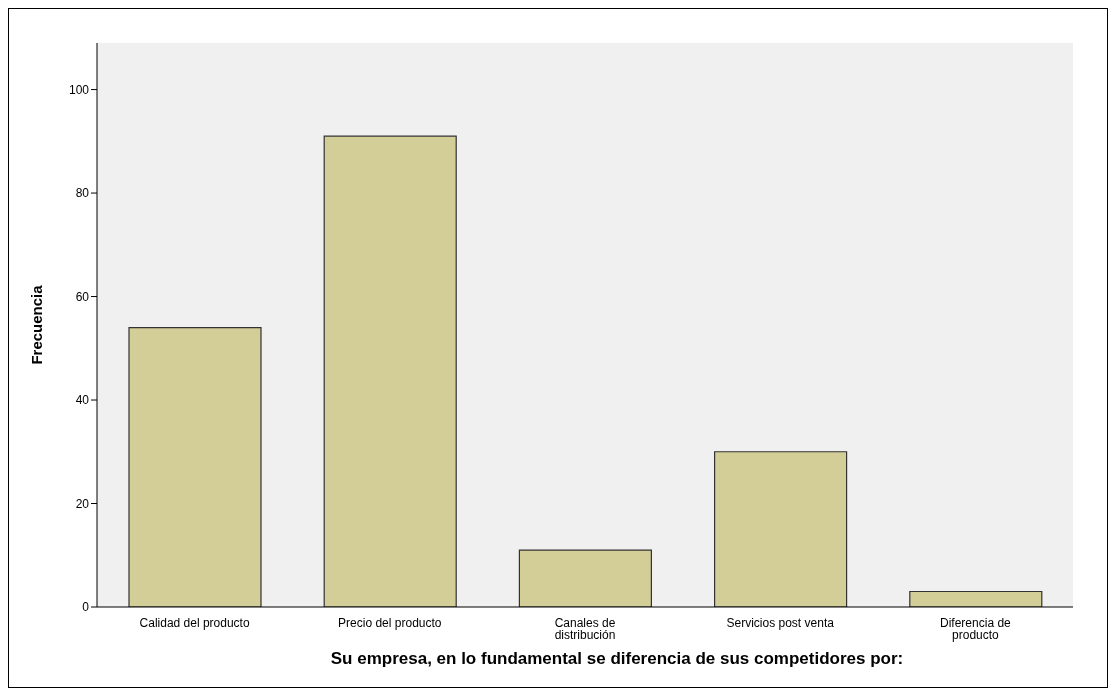 This screenshot has height=698, width=1118. Describe the element at coordinates (780, 623) in the screenshot. I see `x-tick-label: Servicios post venta` at that location.